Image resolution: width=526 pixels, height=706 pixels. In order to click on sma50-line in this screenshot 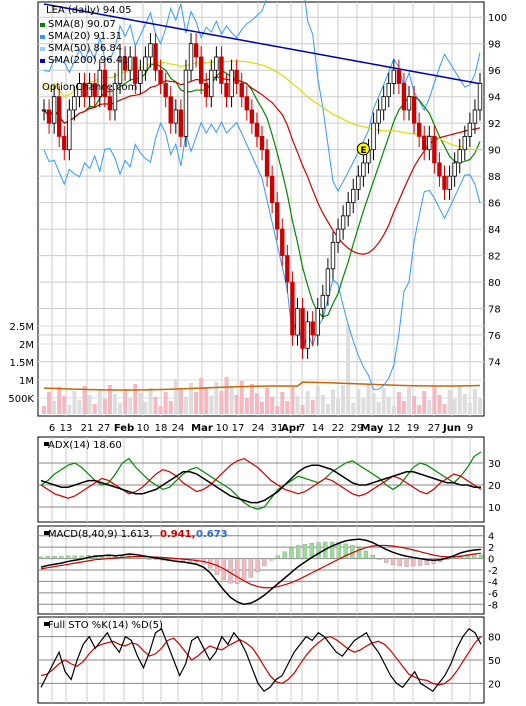, I will do `click(262, 105)`.